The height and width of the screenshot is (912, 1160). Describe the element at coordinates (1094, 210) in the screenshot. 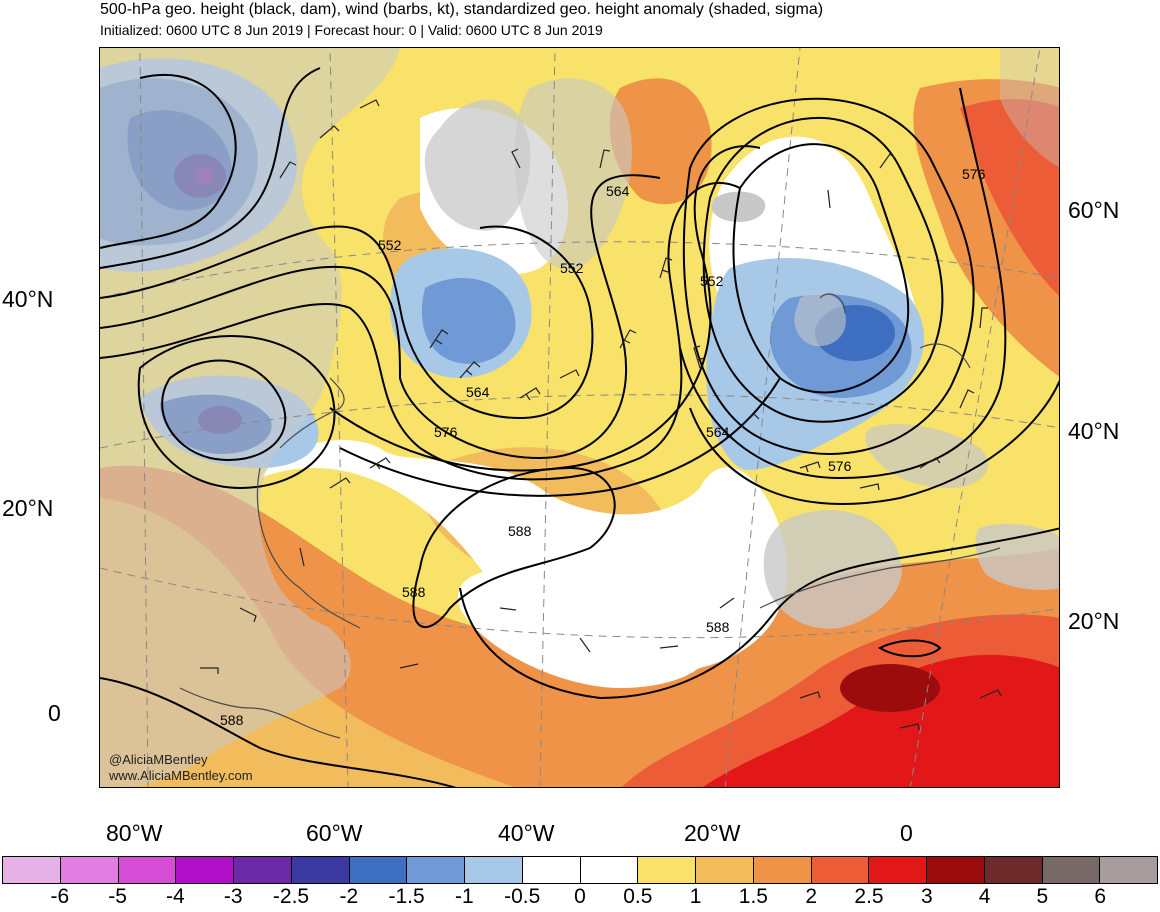

I see `lat-label-right-60n: 60°N` at that location.